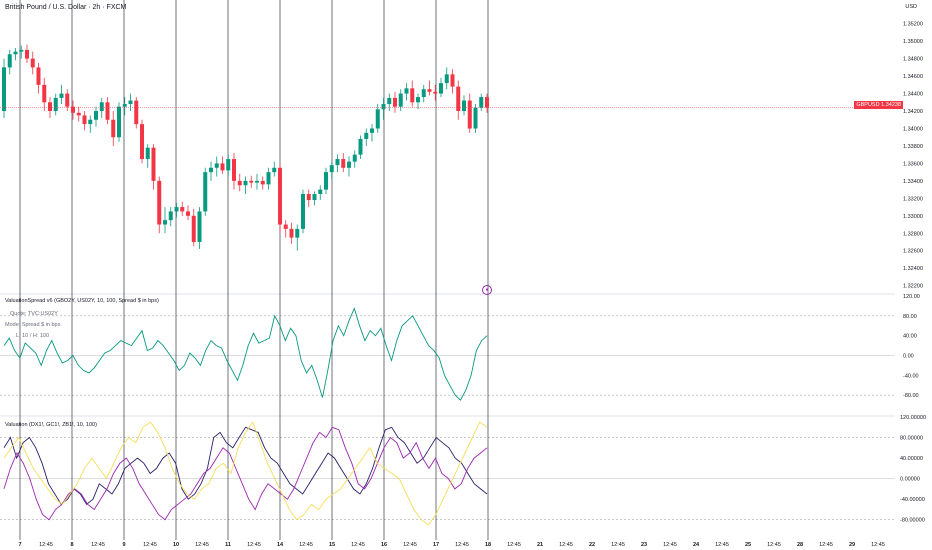  What do you see at coordinates (19, 545) in the screenshot?
I see `time-tick-label: 7` at bounding box center [19, 545].